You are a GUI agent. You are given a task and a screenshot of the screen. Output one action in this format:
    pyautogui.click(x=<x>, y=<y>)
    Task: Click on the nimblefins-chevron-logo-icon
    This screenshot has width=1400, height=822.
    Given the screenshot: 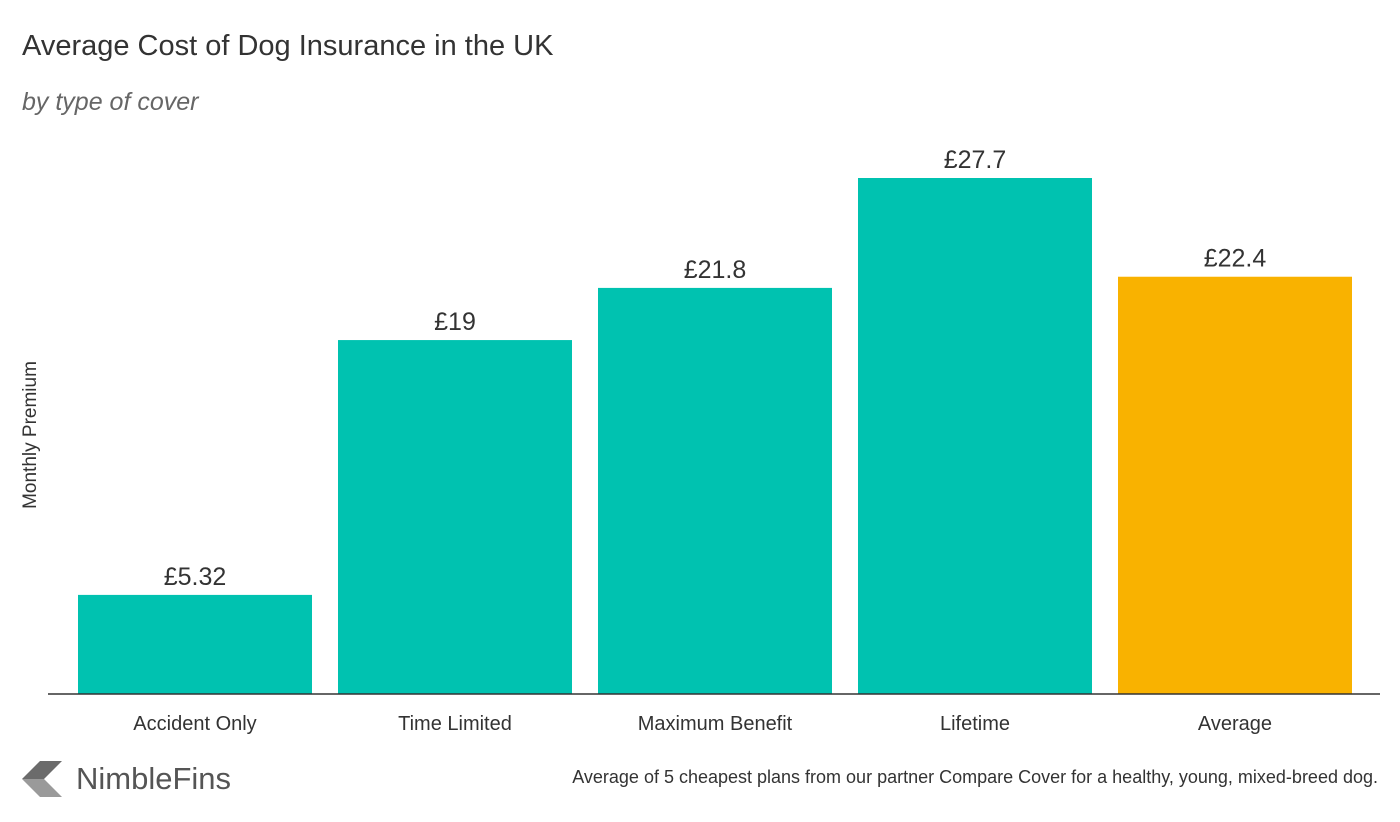 What is the action you would take?
    pyautogui.click(x=42, y=779)
    